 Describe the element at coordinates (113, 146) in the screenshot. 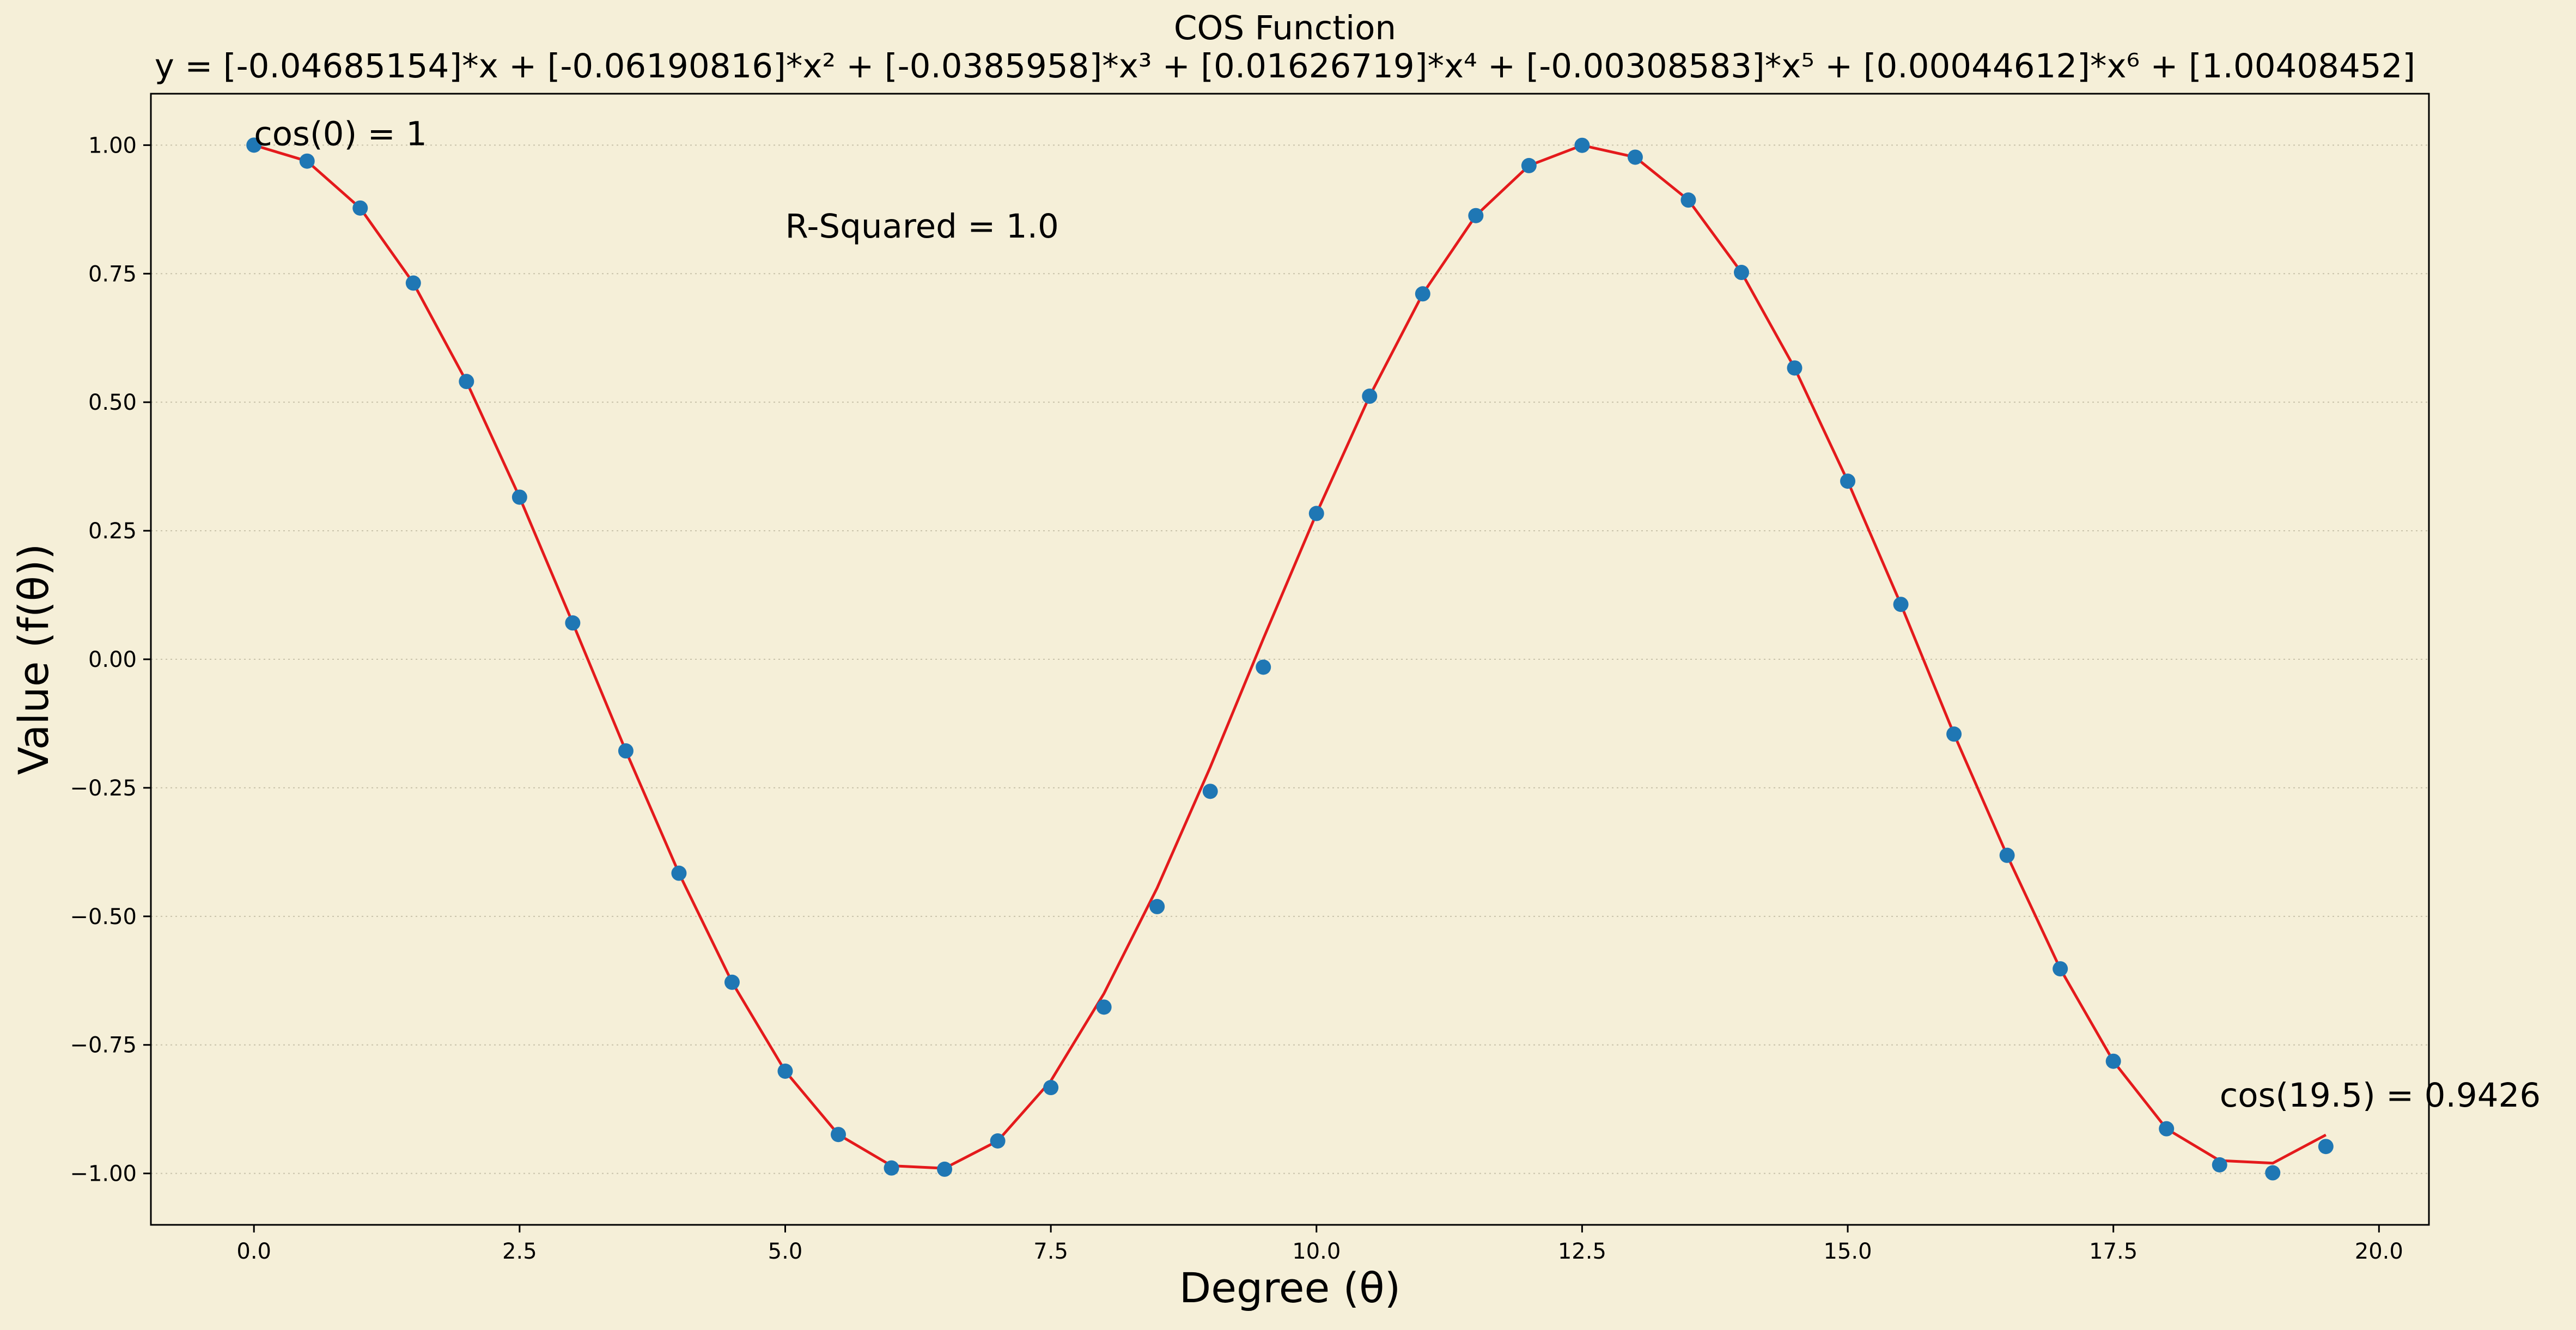

I see `y-tick-label: 1.00` at that location.